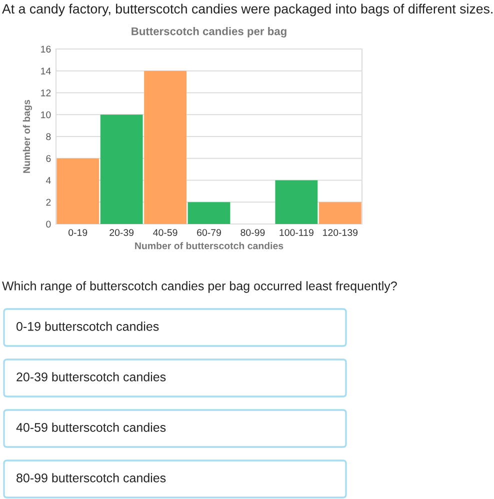 Image resolution: width=494 pixels, height=499 pixels. I want to click on x-tick-label: 20-39, so click(122, 232).